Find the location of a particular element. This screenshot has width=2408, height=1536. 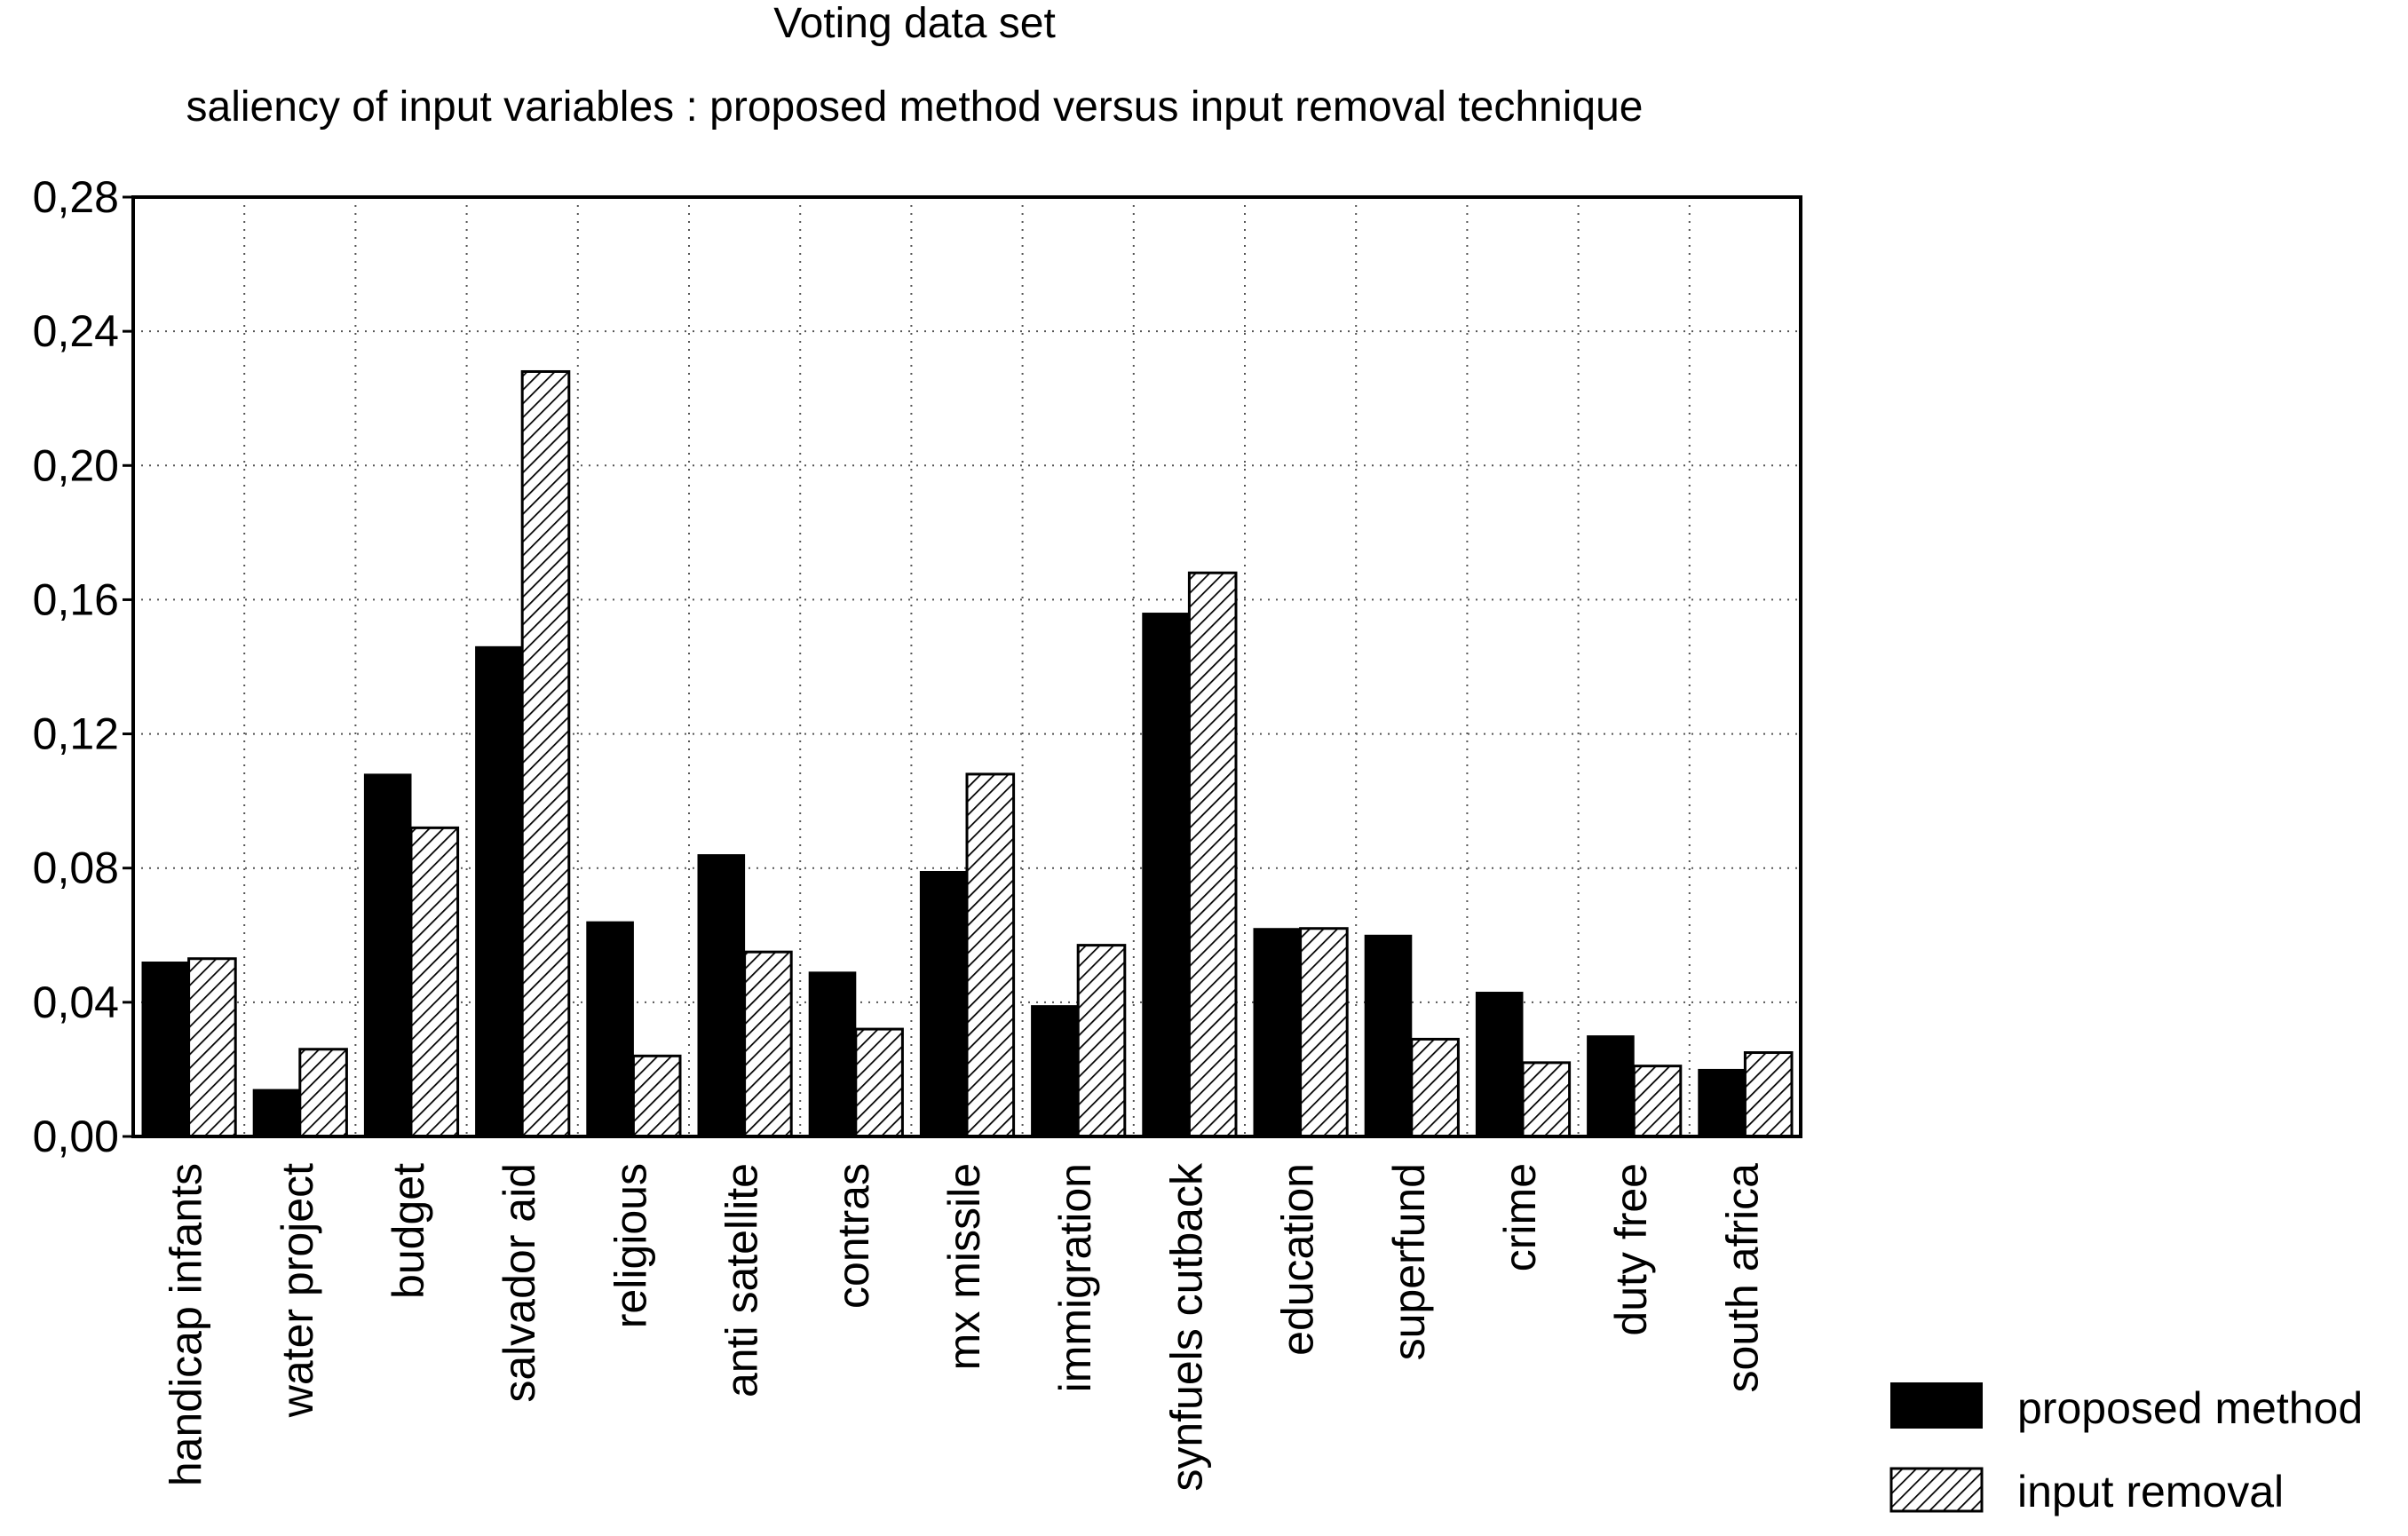

bar-input-removal-handicap-infants is located at coordinates (212, 1047).